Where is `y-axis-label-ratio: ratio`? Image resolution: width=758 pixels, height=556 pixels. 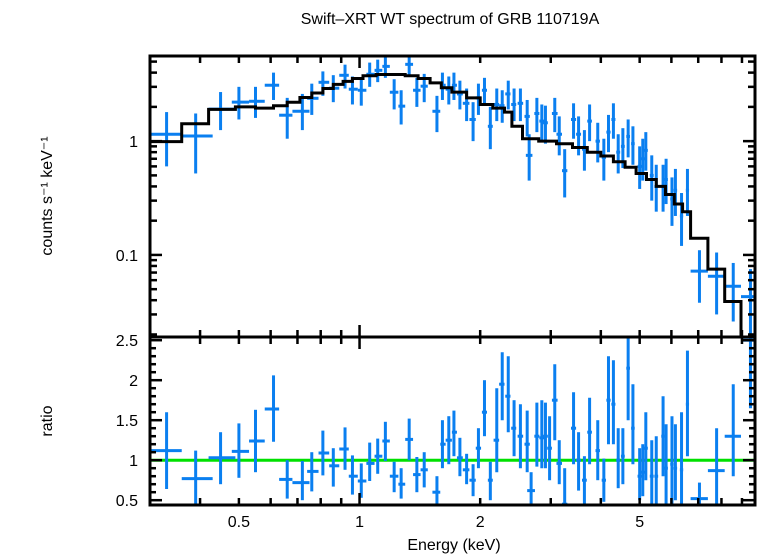
y-axis-label-ratio: ratio is located at coordinates (47, 420).